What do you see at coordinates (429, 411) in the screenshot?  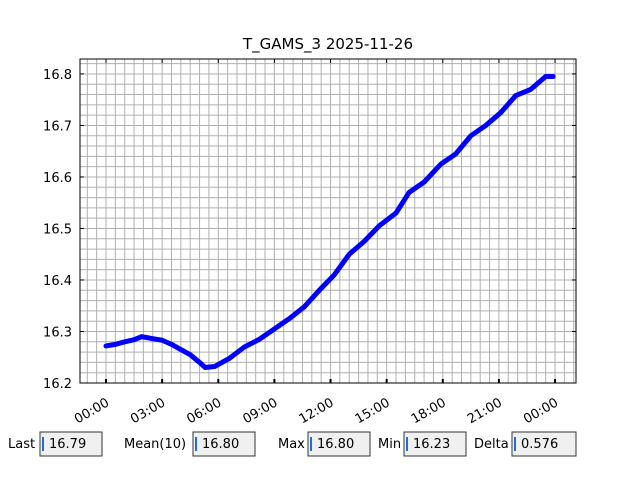 I see `x-tick-label: 18:00` at bounding box center [429, 411].